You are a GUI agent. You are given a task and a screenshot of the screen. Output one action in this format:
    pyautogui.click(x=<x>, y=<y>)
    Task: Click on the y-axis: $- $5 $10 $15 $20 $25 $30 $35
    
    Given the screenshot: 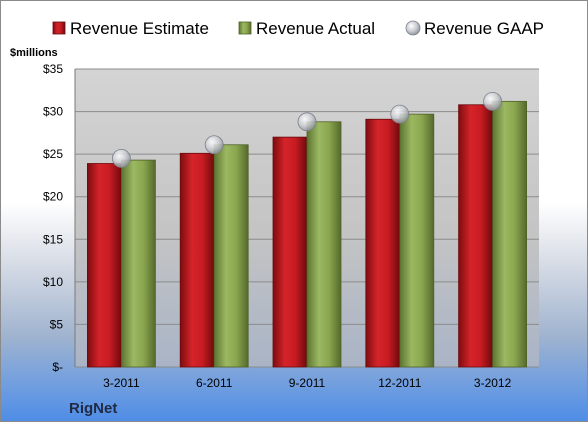 What is the action you would take?
    pyautogui.click(x=59, y=218)
    